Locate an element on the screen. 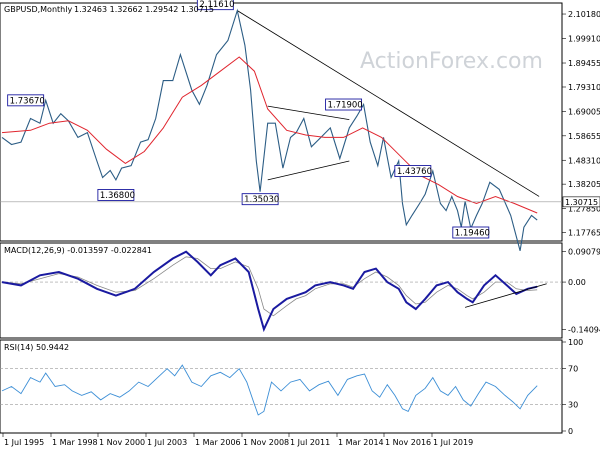 The width and height of the screenshot is (600, 450). x-tick-label: 1 Nov 2000 is located at coordinates (122, 442).